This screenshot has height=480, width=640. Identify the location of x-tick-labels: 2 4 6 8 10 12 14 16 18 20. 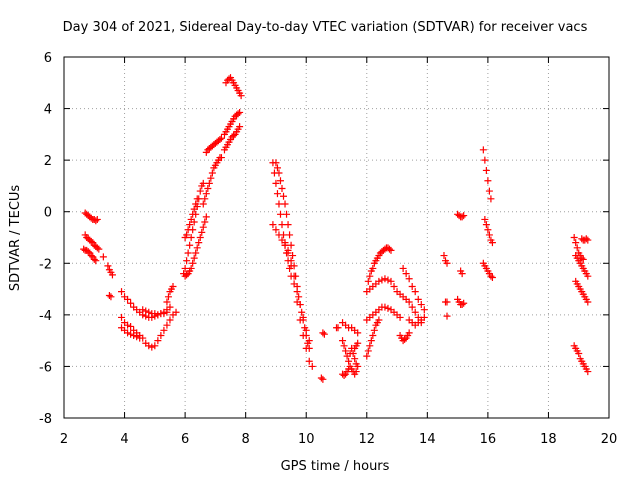
(338, 439).